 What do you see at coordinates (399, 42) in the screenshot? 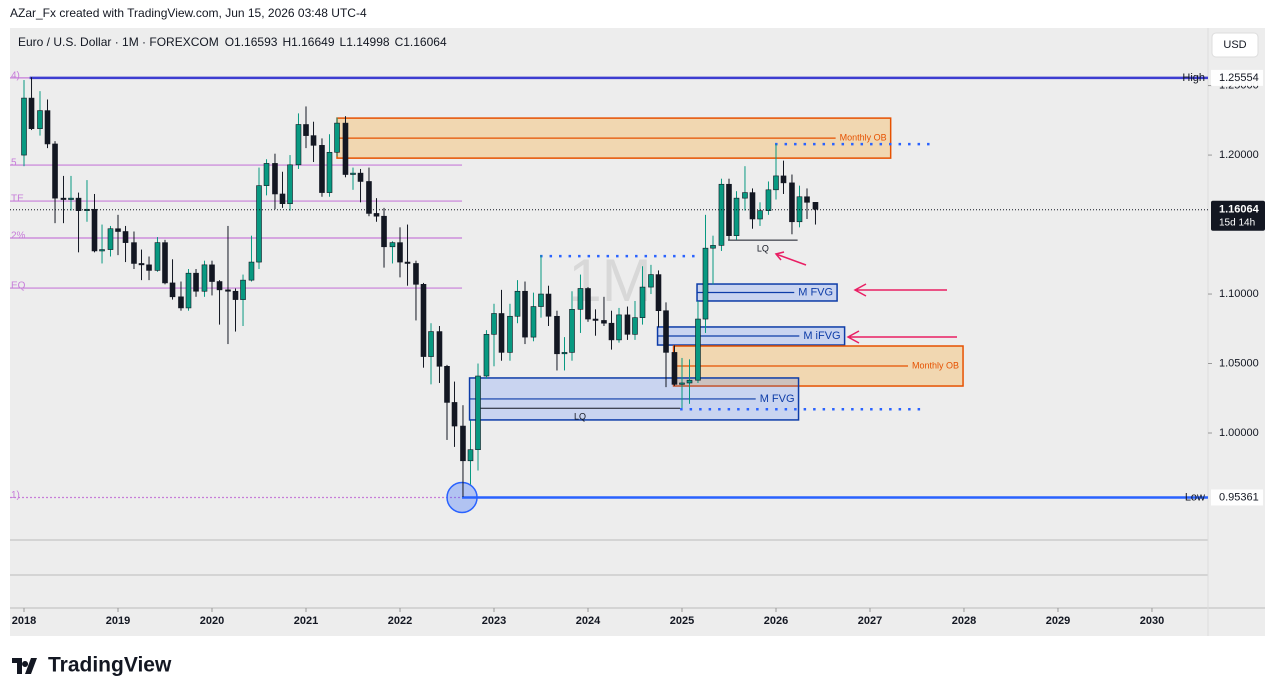
I see `ohlc-part: C` at bounding box center [399, 42].